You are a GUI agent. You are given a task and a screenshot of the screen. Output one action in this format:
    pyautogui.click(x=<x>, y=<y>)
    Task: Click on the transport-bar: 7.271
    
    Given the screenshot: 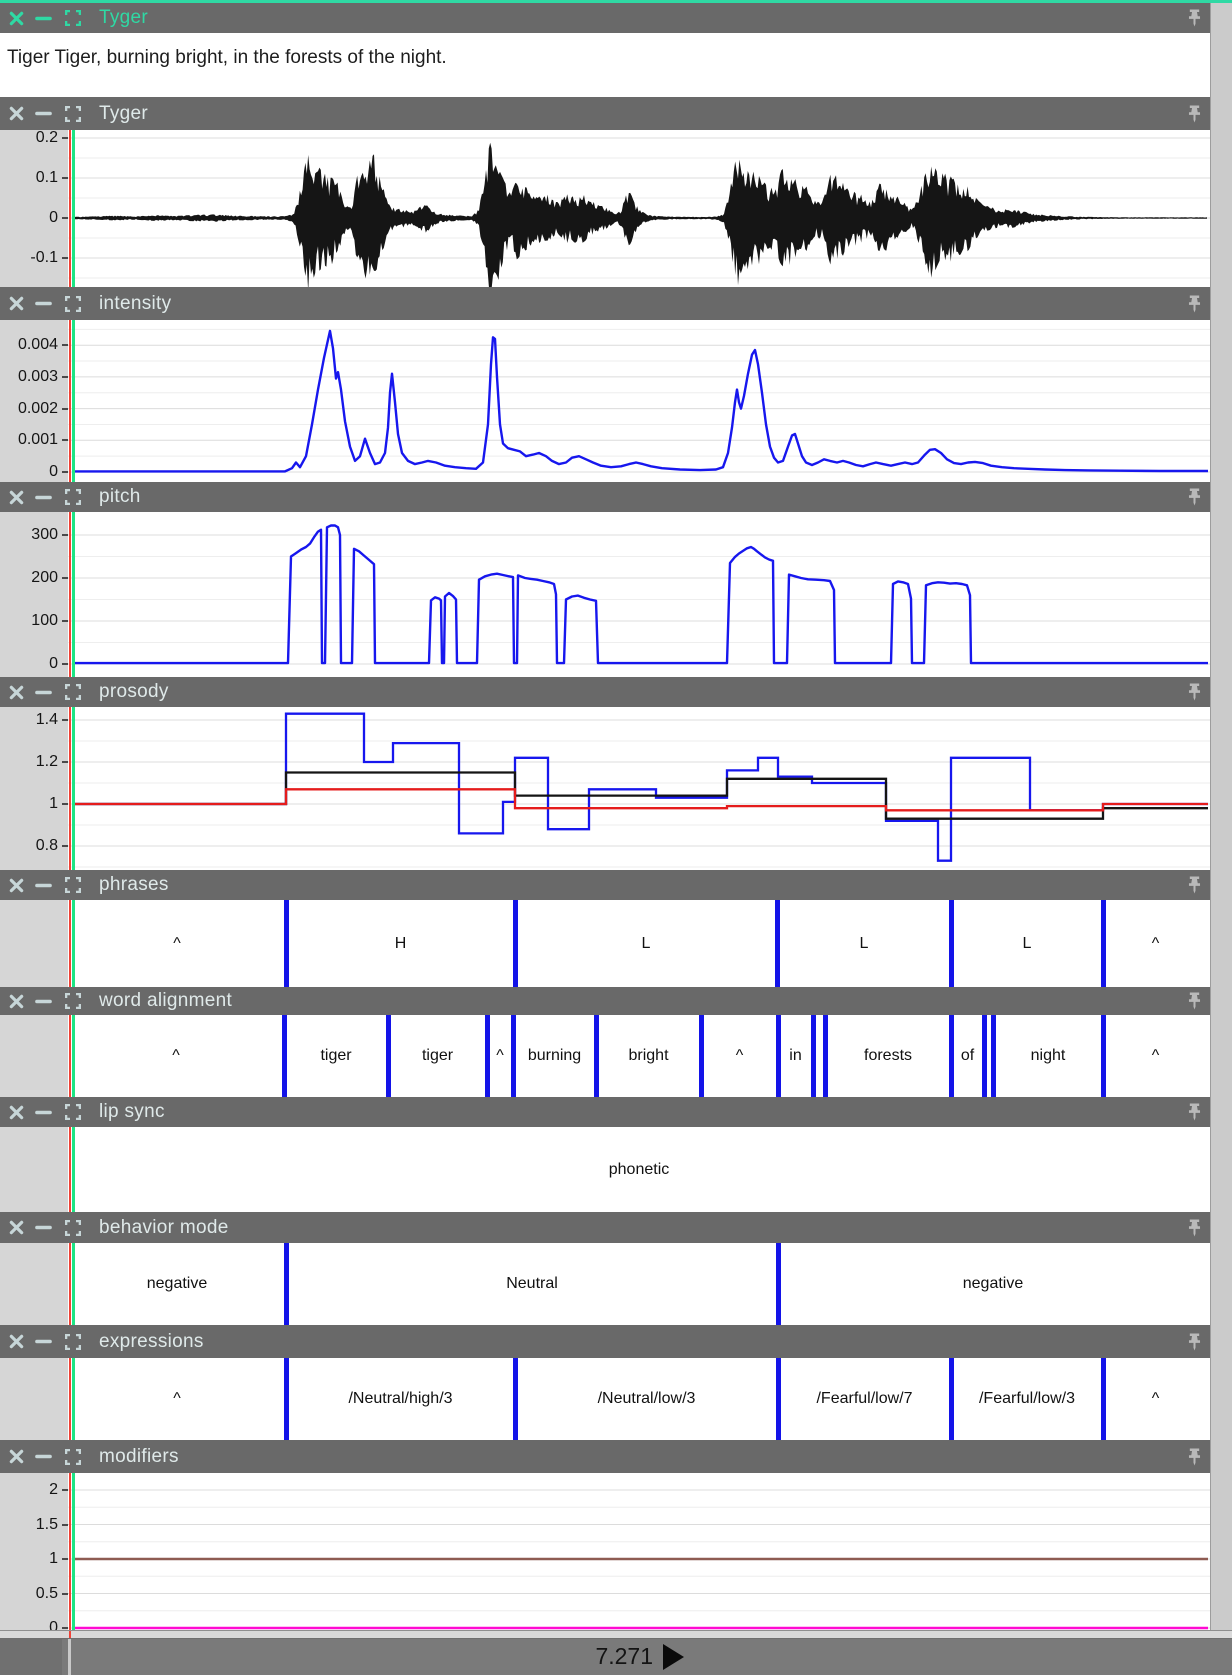 What is the action you would take?
    pyautogui.click(x=616, y=1657)
    